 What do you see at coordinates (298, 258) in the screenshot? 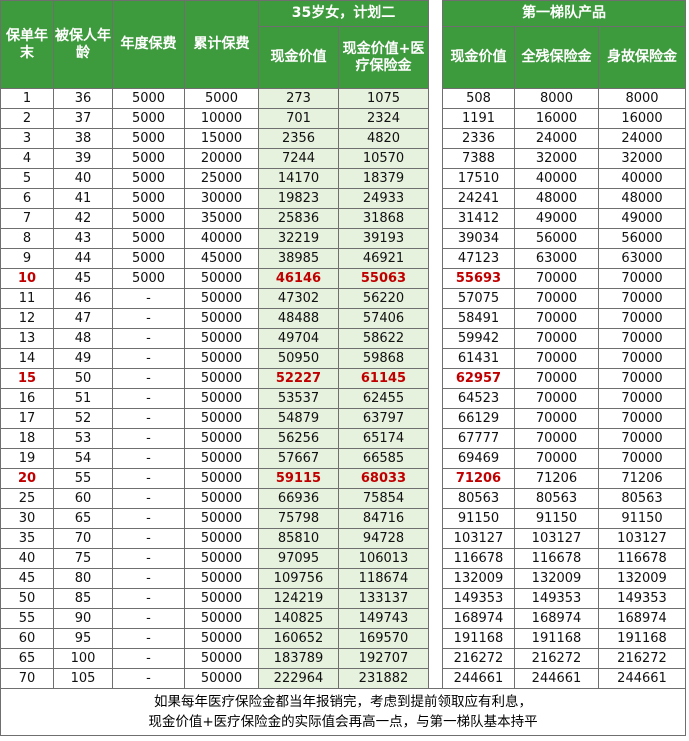
I see `cell-plan-cash-value: 38985` at bounding box center [298, 258].